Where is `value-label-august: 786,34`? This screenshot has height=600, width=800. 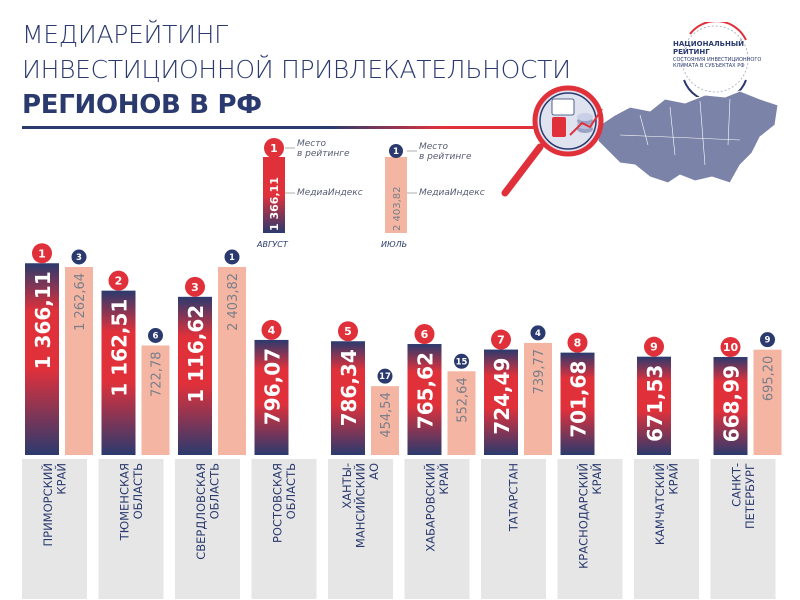
value-label-august: 786,34 is located at coordinates (349, 387).